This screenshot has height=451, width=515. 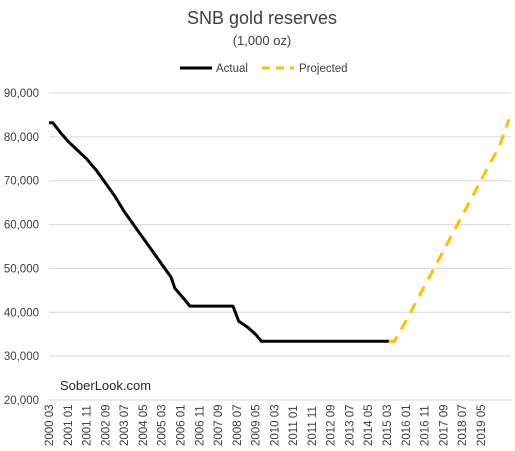 What do you see at coordinates (294, 425) in the screenshot?
I see `x-tick-label: 2011 01` at bounding box center [294, 425].